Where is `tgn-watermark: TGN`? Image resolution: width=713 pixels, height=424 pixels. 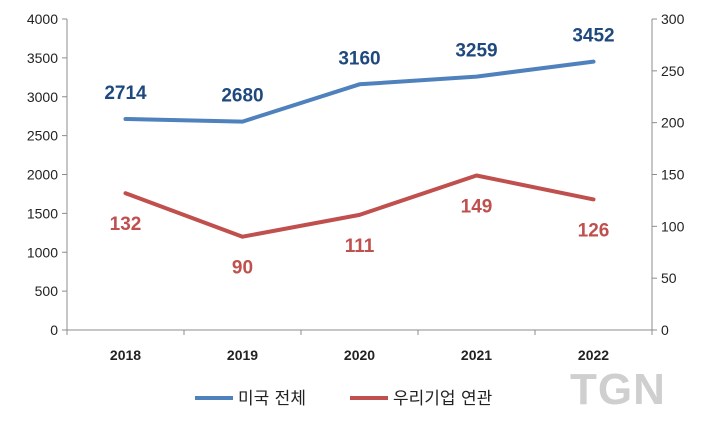
tgn-watermark: TGN is located at coordinates (618, 389).